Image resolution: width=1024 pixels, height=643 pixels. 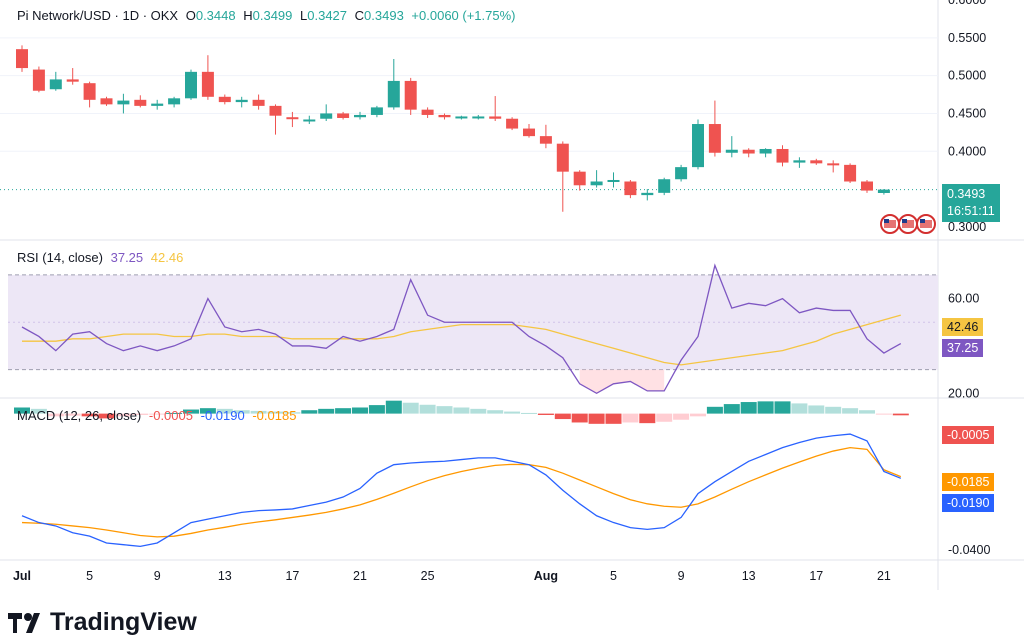 What do you see at coordinates (967, 113) in the screenshot?
I see `price-tick-label: 0.4500` at bounding box center [967, 113].